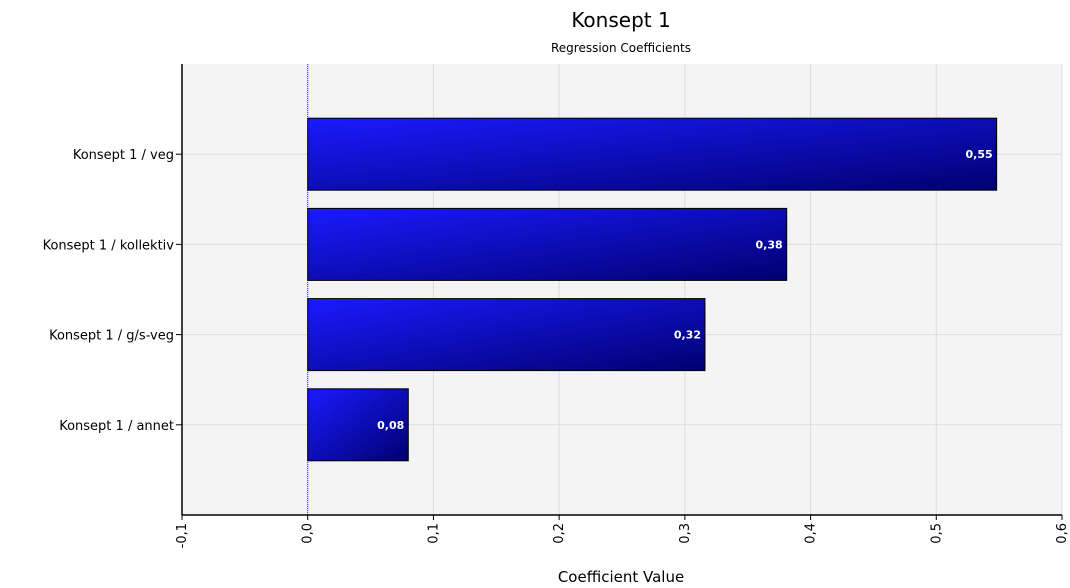 Image resolution: width=1070 pixels, height=588 pixels. Describe the element at coordinates (1062, 533) in the screenshot. I see `x-tick-label: 0,6` at that location.